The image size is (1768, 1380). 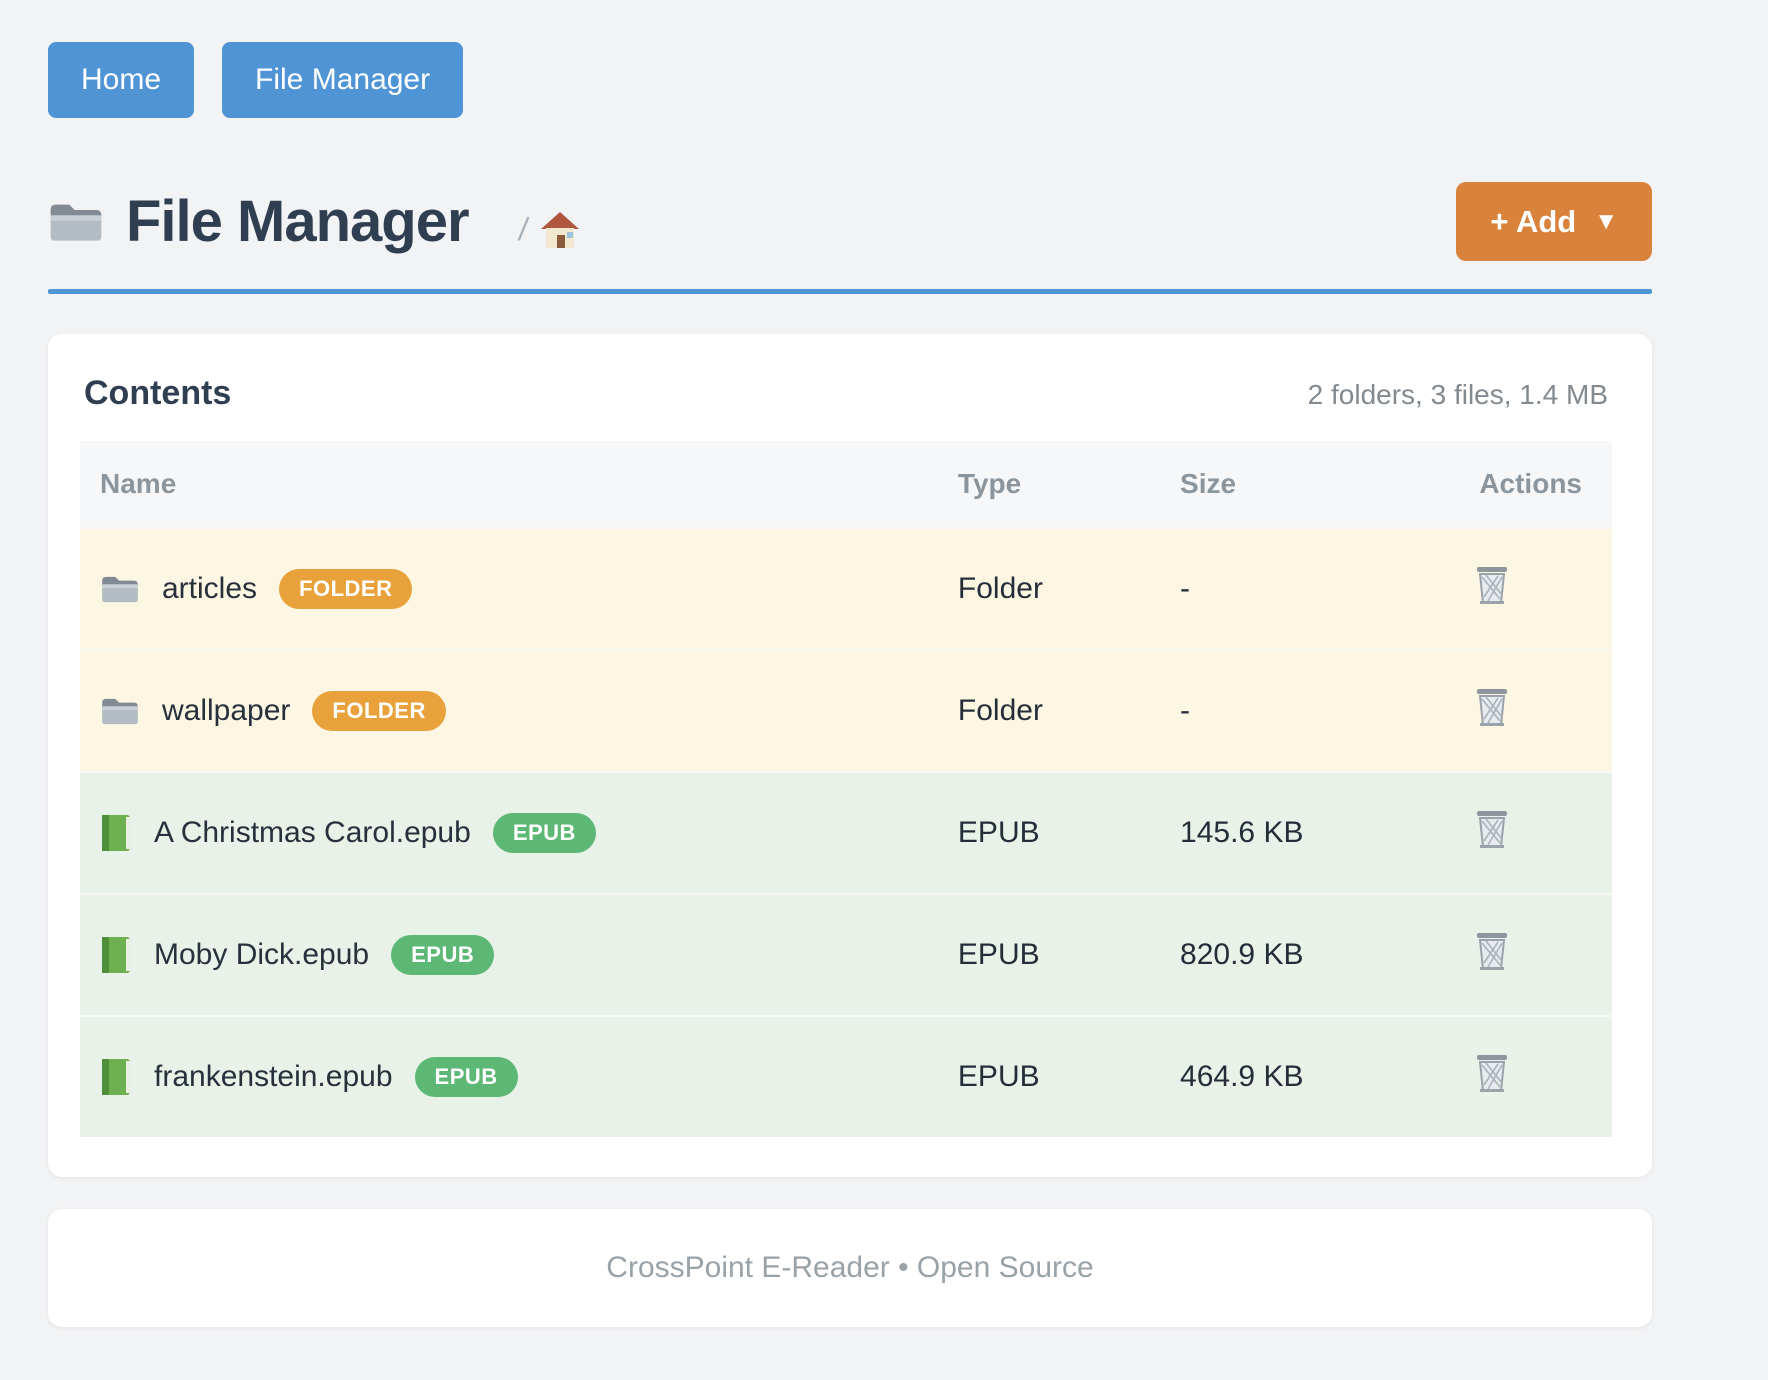 I want to click on table-row: frankenstein.epub EPUB EPUB 464.9 KB, so click(x=846, y=1076).